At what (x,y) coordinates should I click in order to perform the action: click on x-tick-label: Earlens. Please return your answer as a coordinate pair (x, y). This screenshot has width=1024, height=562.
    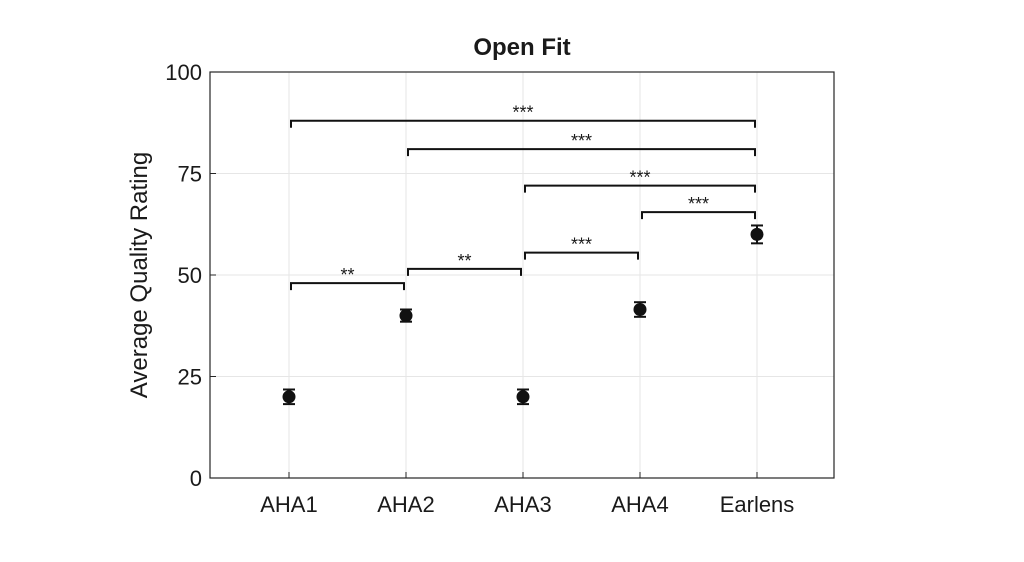
    Looking at the image, I should click on (757, 504).